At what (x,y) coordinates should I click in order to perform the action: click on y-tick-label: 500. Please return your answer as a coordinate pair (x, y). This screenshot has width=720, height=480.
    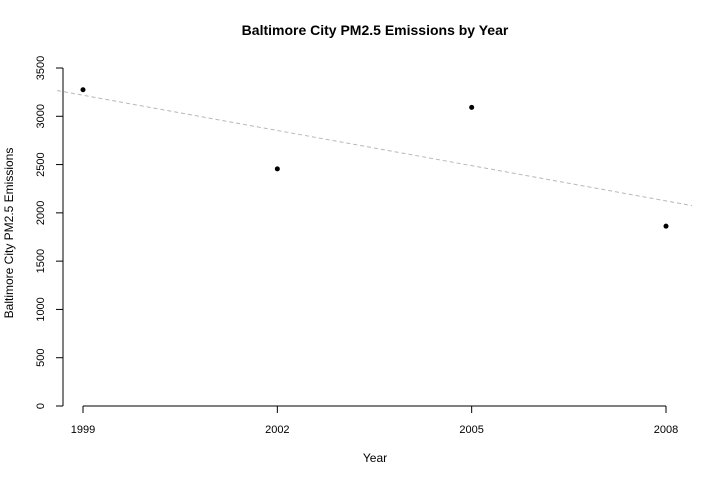
    Looking at the image, I should click on (41, 358).